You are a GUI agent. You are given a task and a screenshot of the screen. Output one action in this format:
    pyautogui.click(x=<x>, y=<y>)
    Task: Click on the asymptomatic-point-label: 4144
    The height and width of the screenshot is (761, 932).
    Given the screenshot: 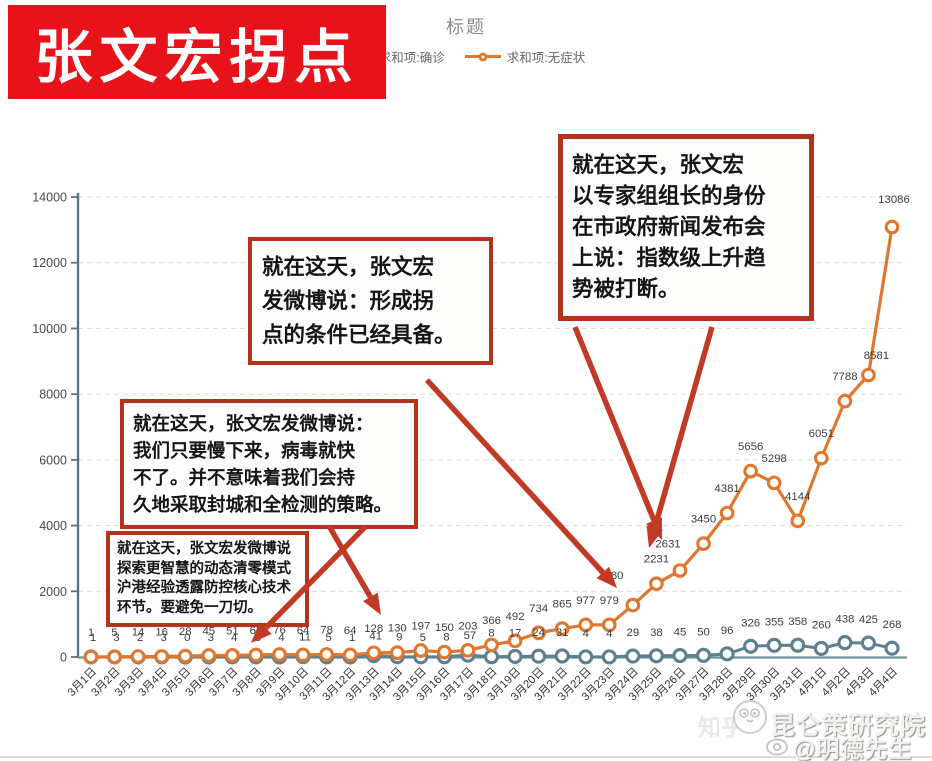 What is the action you would take?
    pyautogui.click(x=797, y=497)
    